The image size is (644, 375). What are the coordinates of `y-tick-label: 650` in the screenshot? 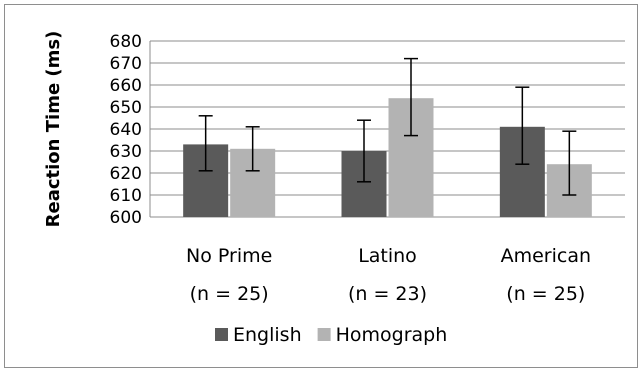 It's located at (126, 108).